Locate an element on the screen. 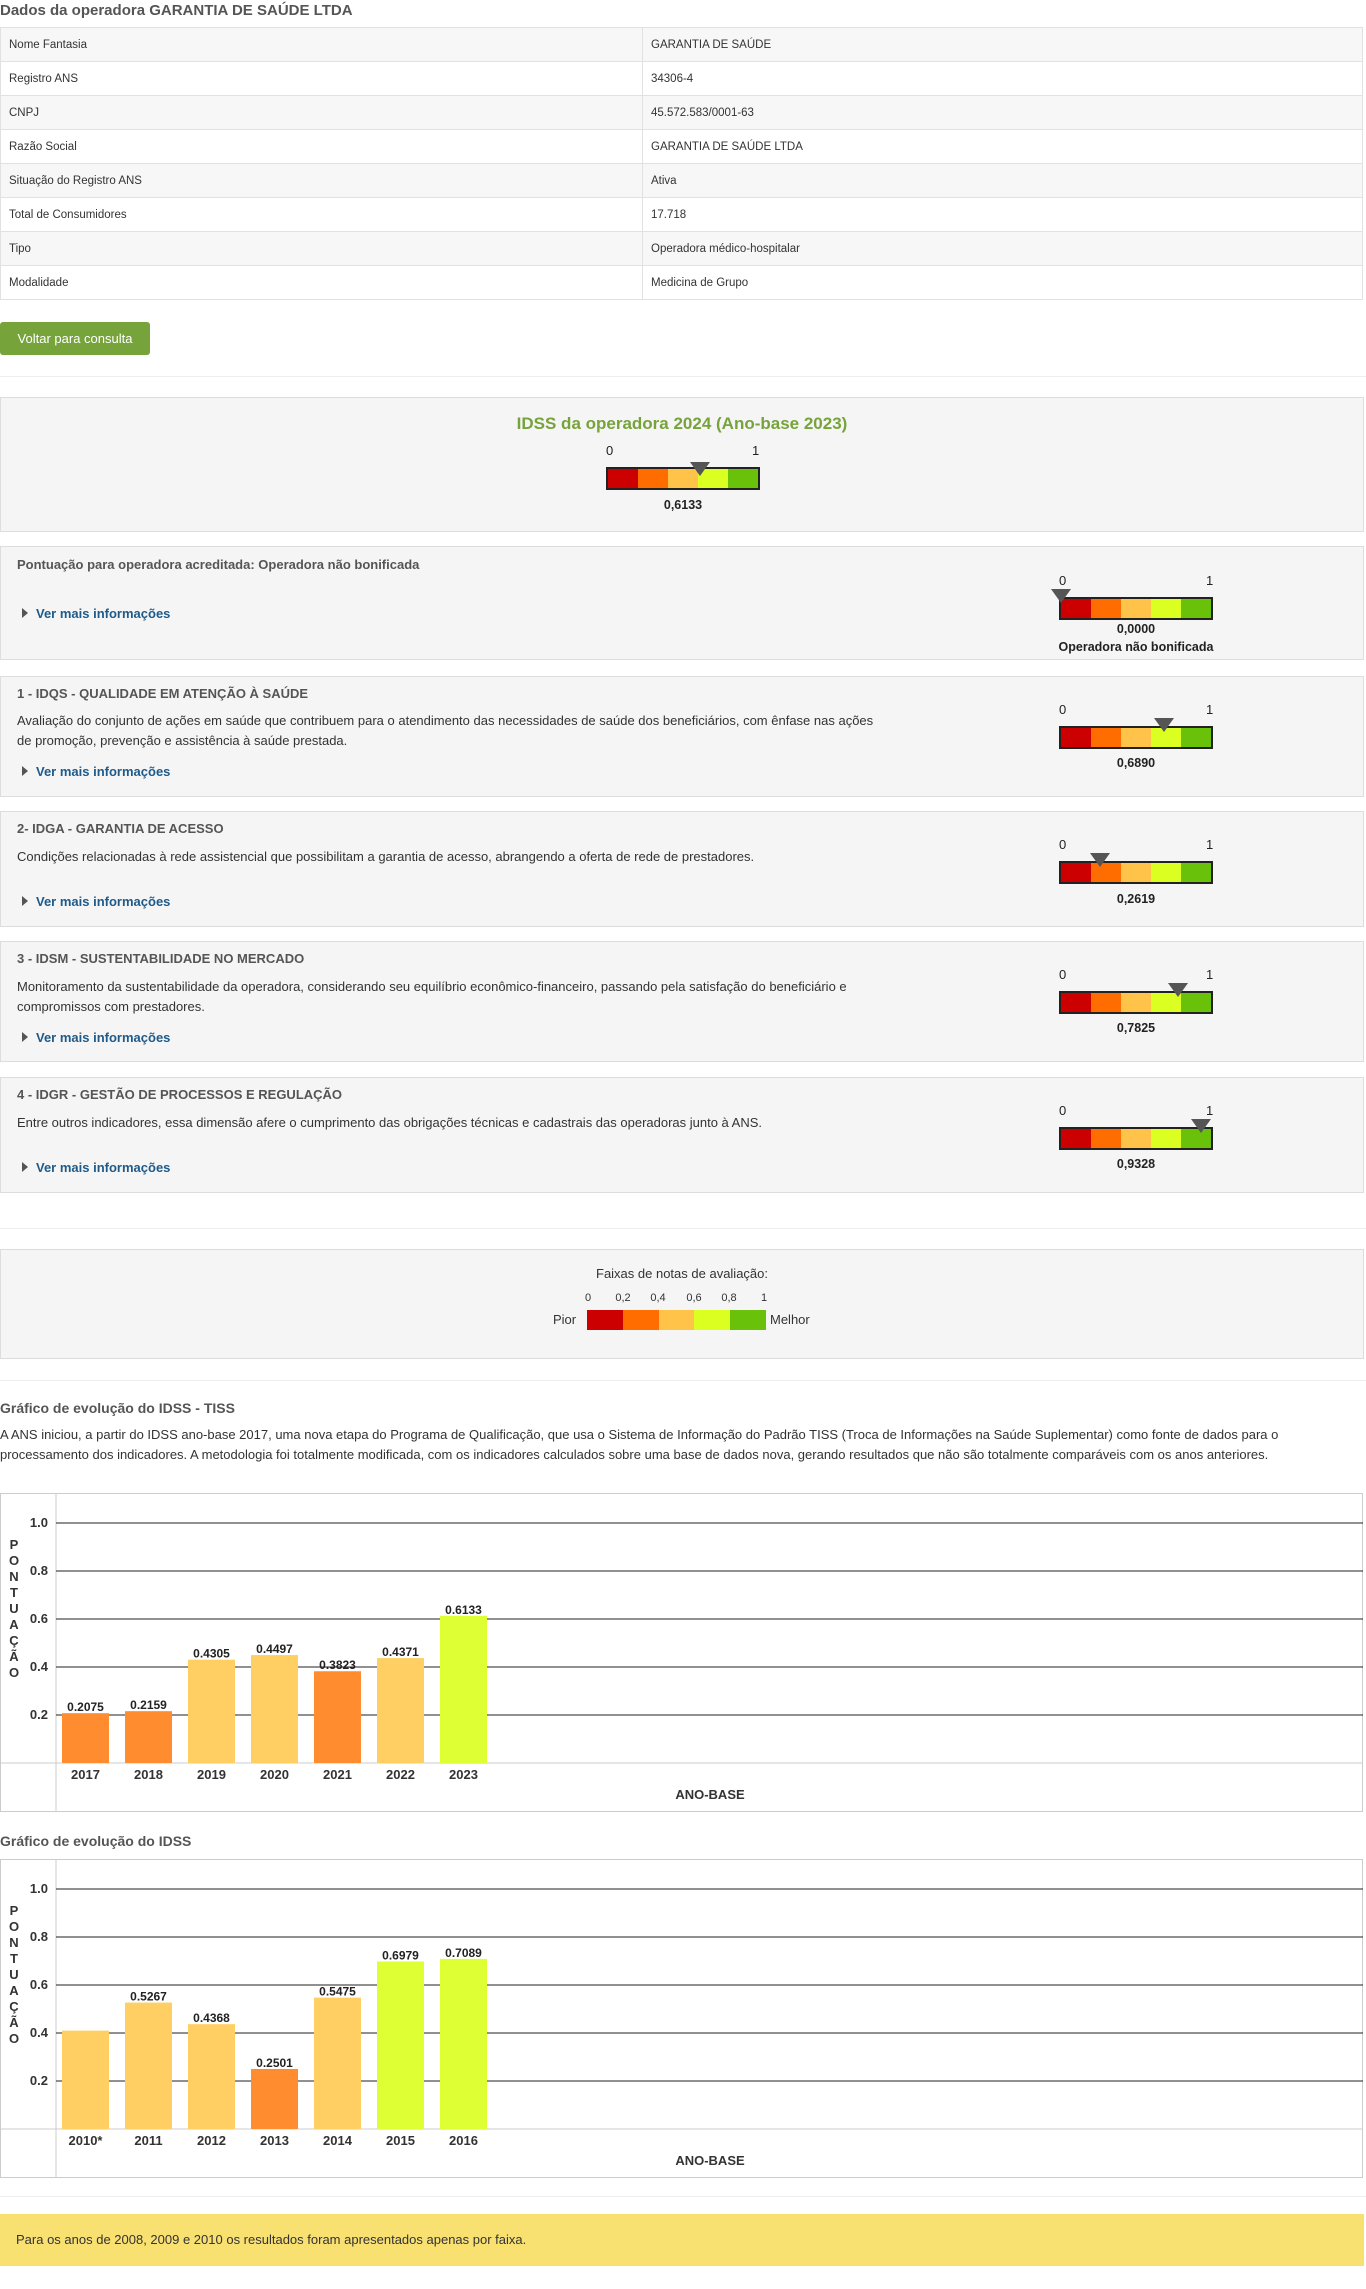 The image size is (1366, 2289). idga-gauge: 0 1 0,2619 is located at coordinates (1139, 872).